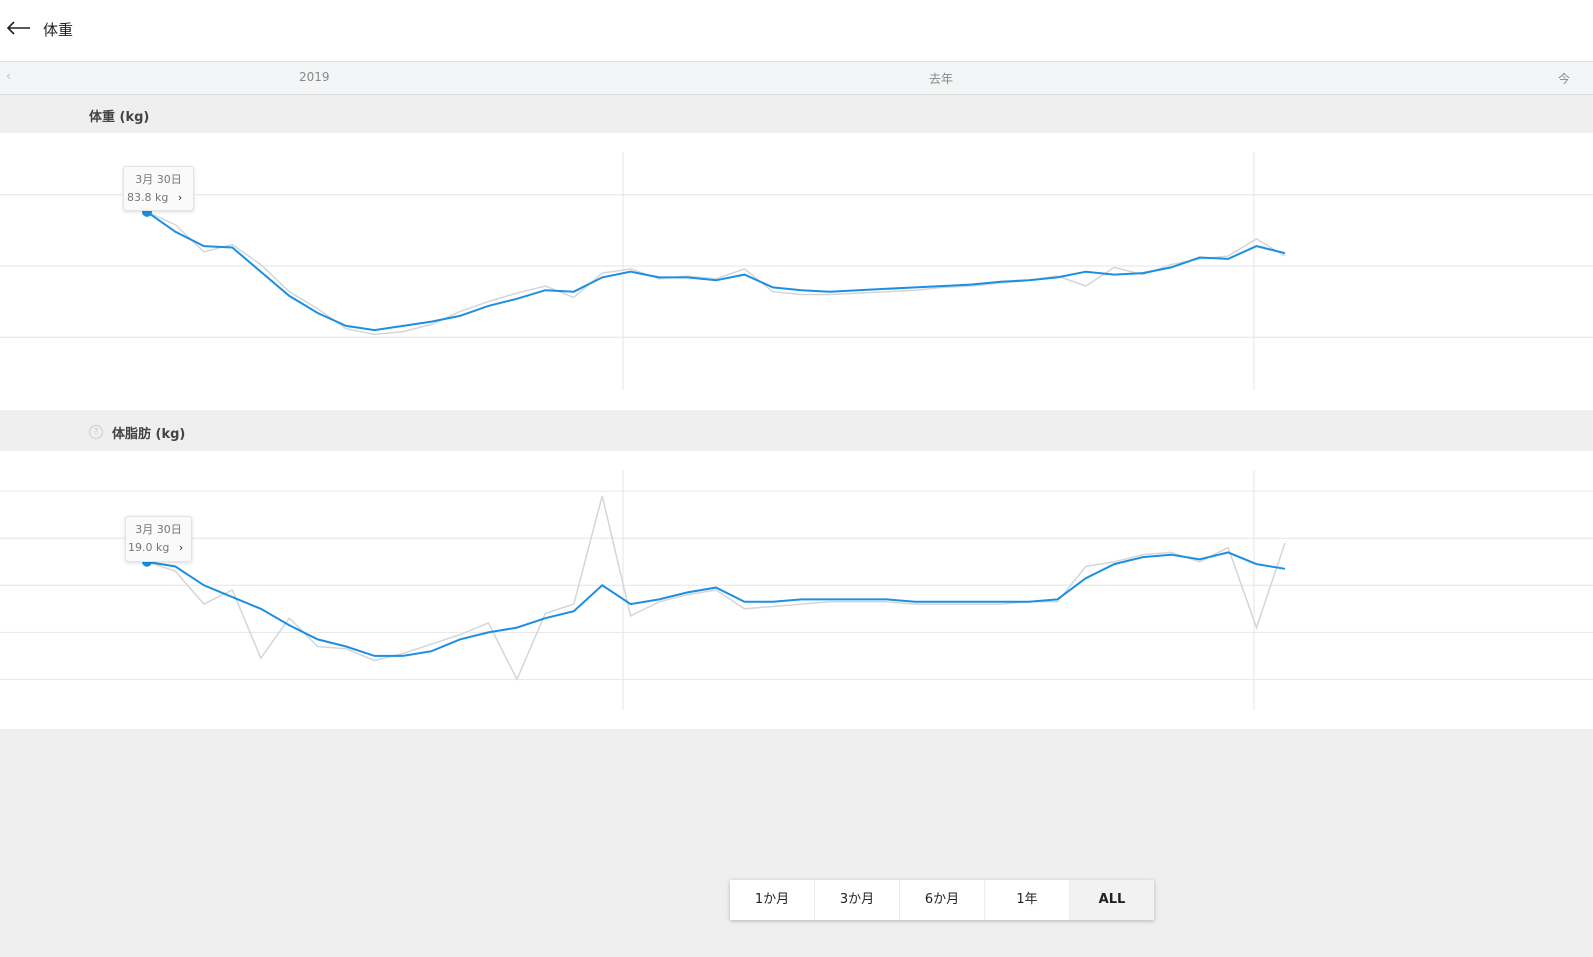 This screenshot has height=957, width=1593. I want to click on section-header: 体重 (kg), so click(796, 114).